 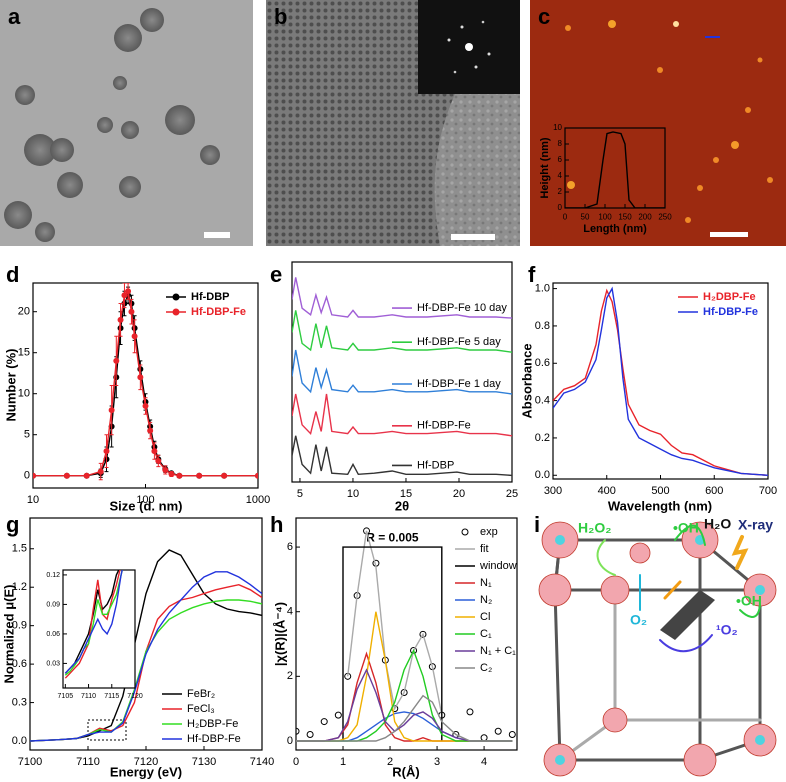 I want to click on diagram-label: H₂O₂, so click(x=594, y=528).